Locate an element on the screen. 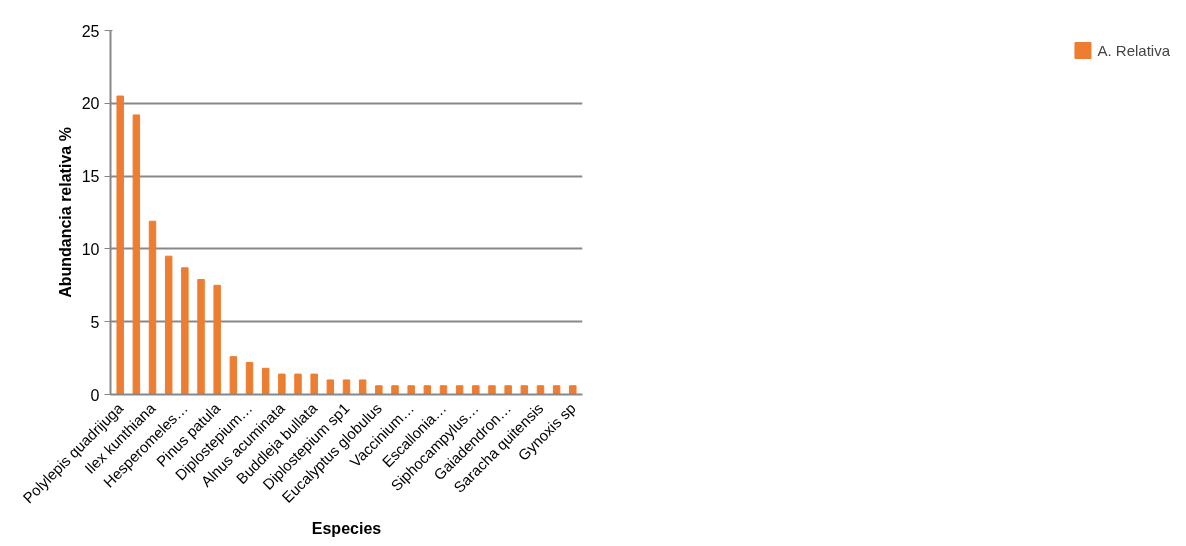 The width and height of the screenshot is (1186, 546). y-tick-label: 15 is located at coordinates (90, 177).